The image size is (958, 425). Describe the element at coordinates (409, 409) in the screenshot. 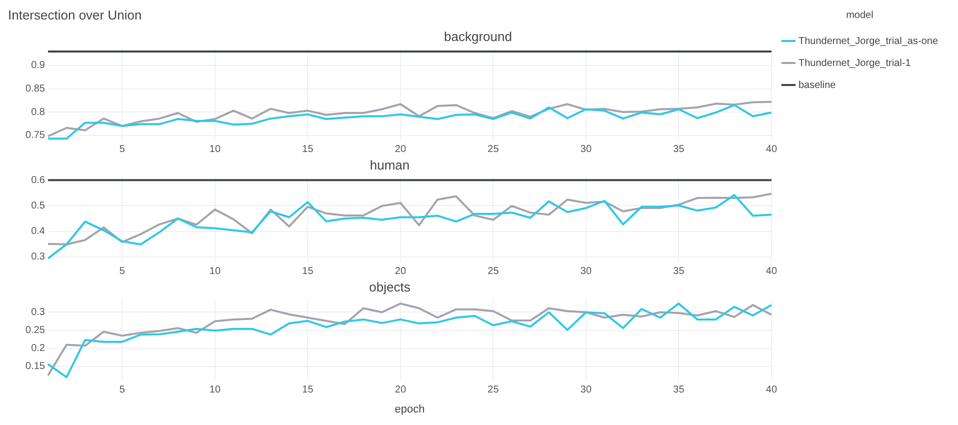

I see `x-axis-title: epoch` at that location.